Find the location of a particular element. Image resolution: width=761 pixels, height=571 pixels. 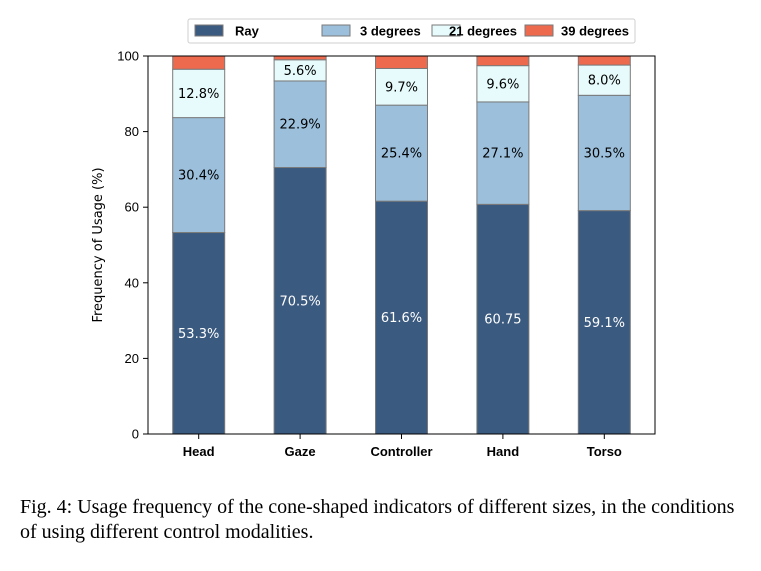

data-label: 25.4% is located at coordinates (401, 154).